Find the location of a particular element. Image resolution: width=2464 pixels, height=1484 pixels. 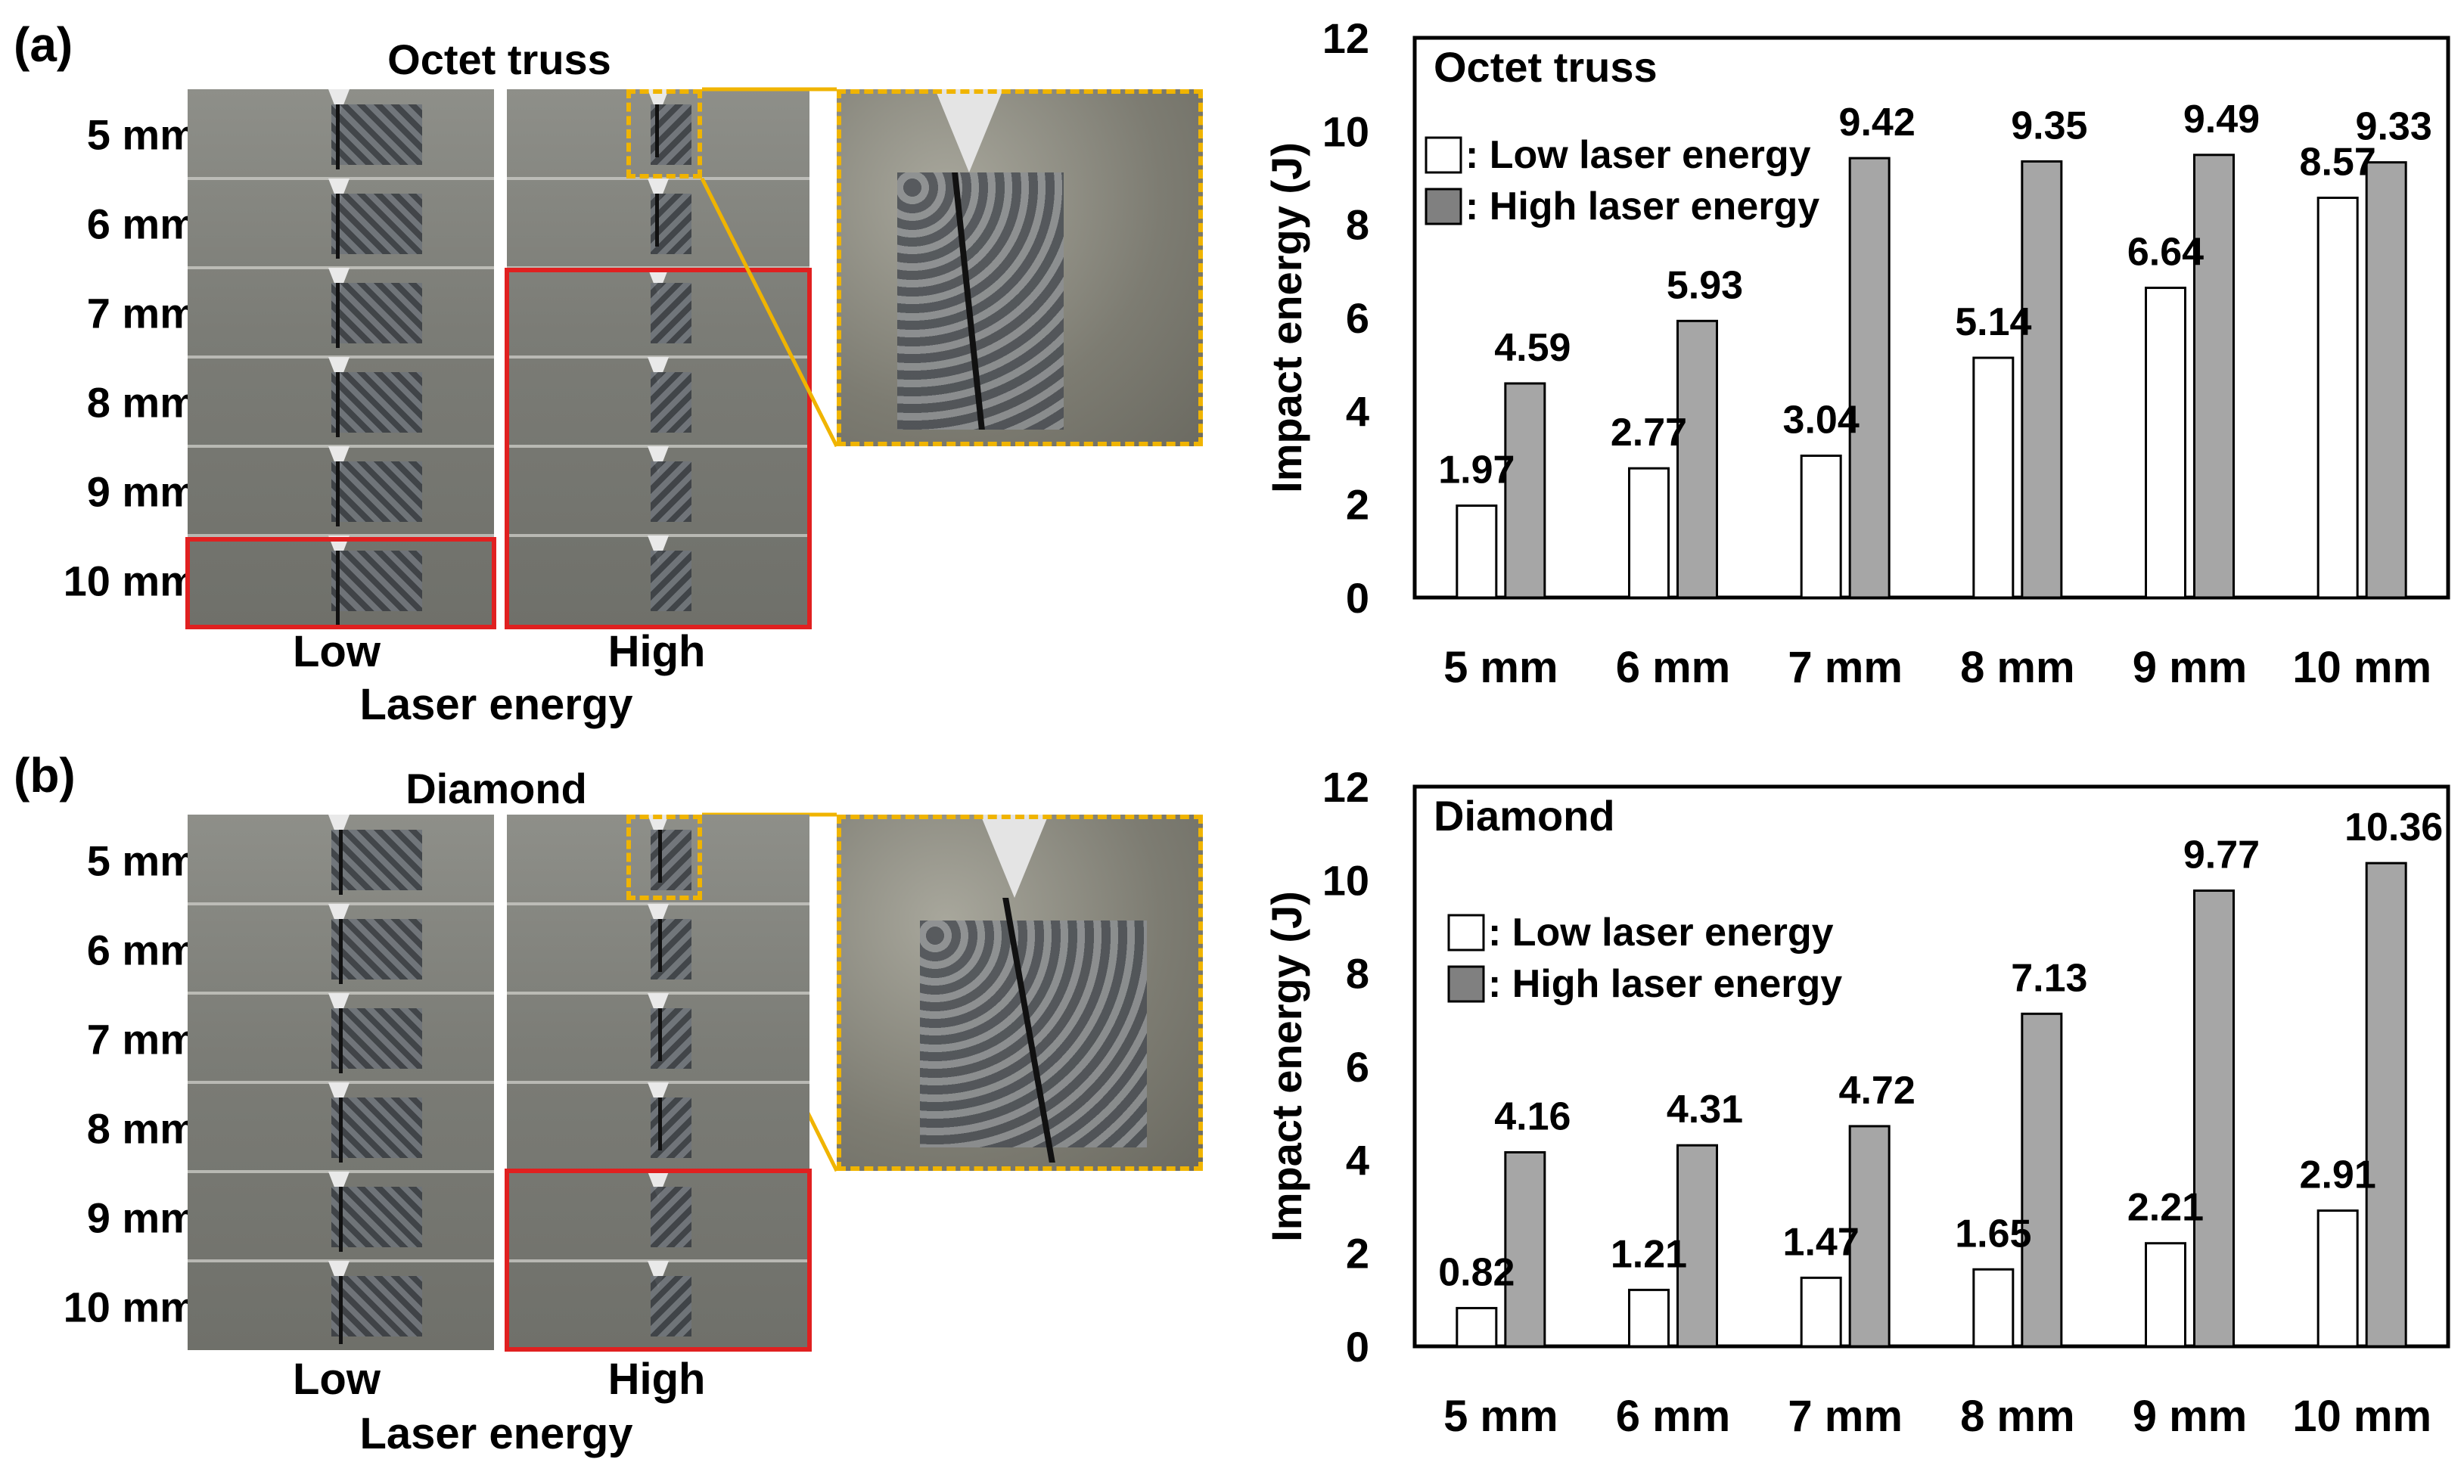

chart-a-data-label-high: 4.59 is located at coordinates (1532, 348).